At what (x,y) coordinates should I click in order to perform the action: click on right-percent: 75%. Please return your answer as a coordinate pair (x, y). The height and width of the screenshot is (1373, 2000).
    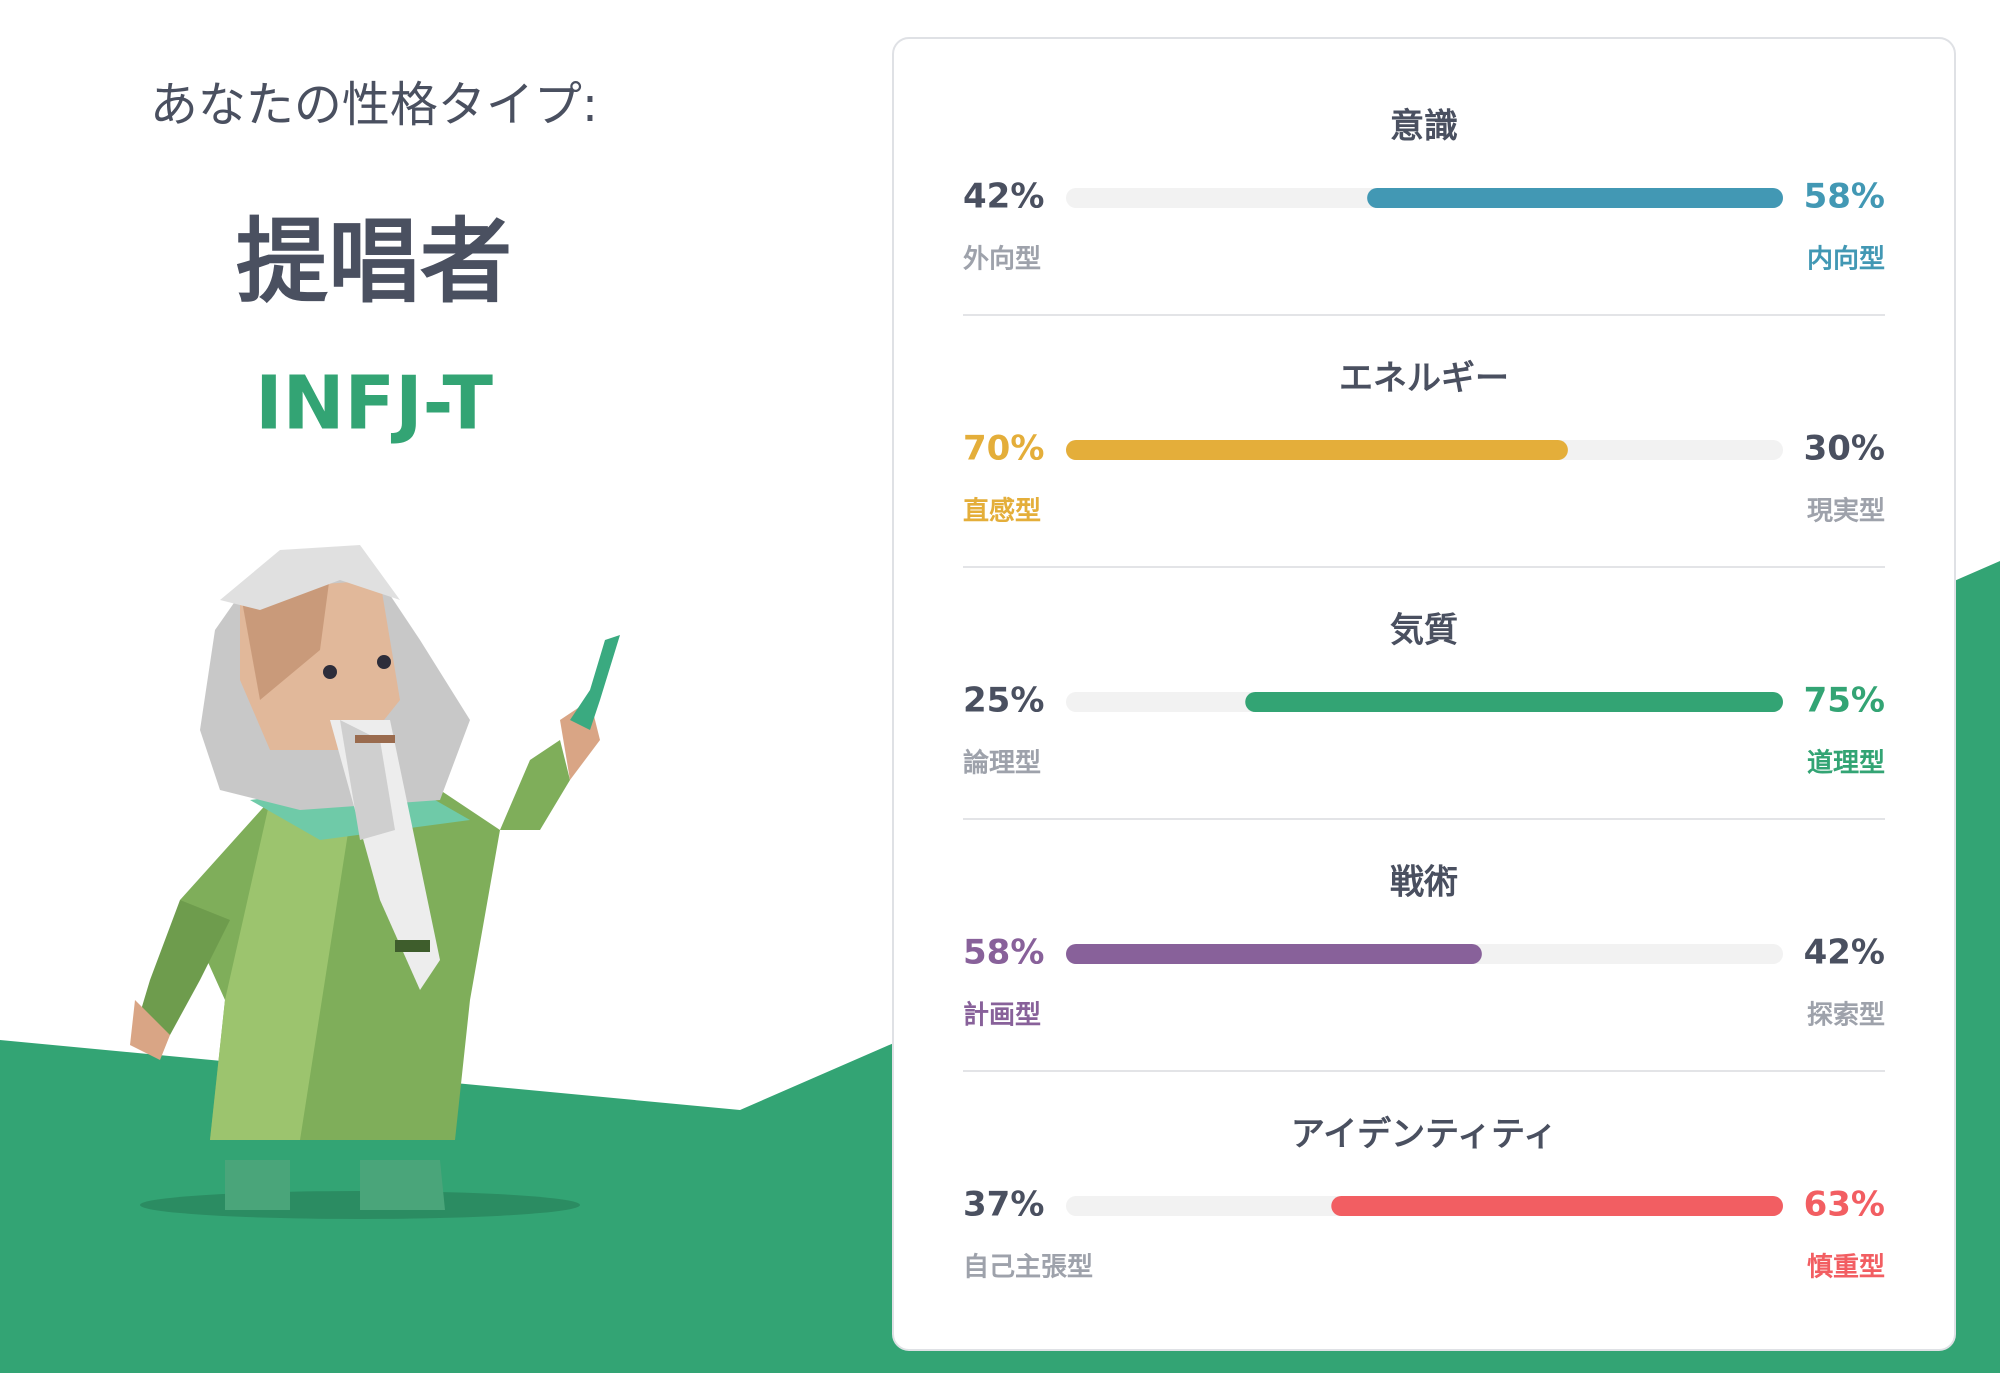
    Looking at the image, I should click on (1844, 701).